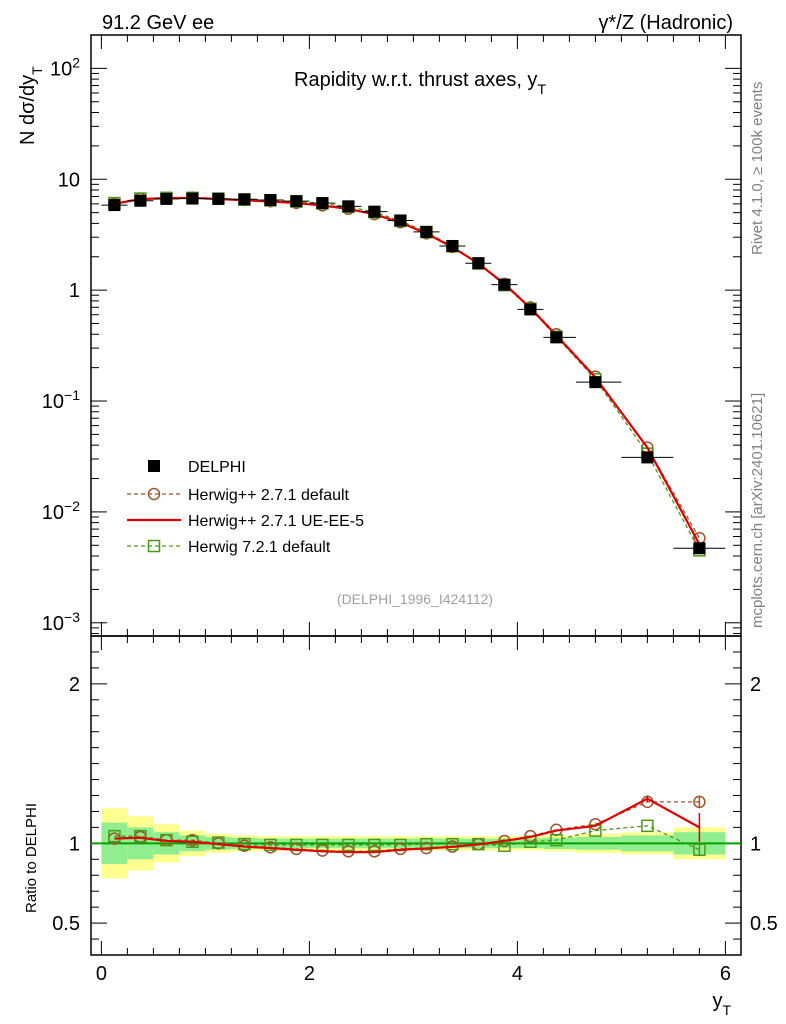 The image size is (786, 1024). What do you see at coordinates (721, 1004) in the screenshot?
I see `x-axis-label: yT` at bounding box center [721, 1004].